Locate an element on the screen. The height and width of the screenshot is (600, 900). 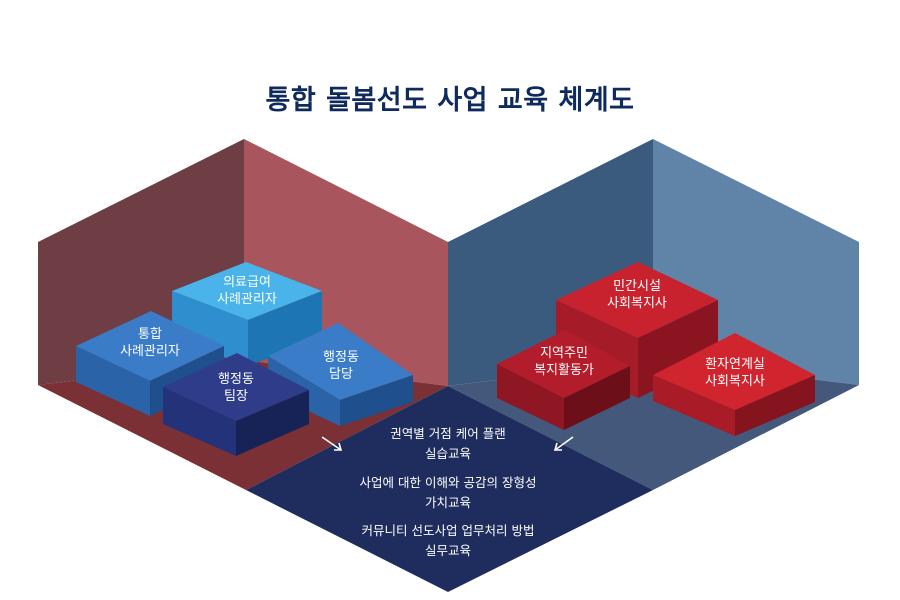
box-district-team-leader is located at coordinates (236, 404).